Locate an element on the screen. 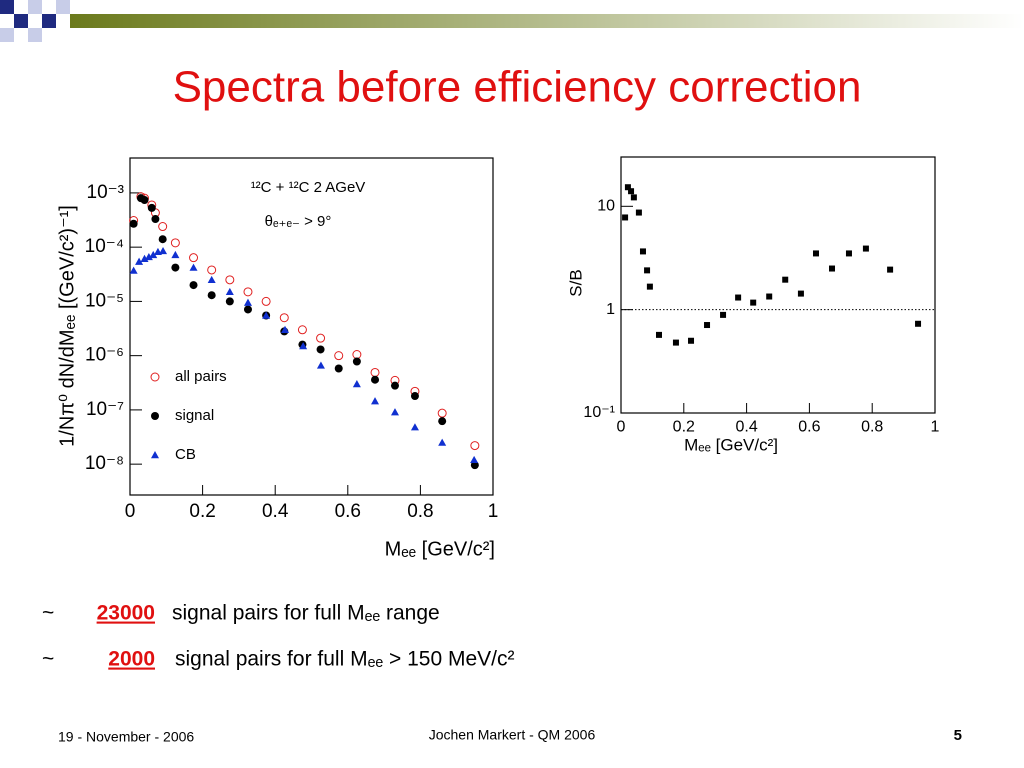  y-tick-label: 10⁻¹ is located at coordinates (599, 412).